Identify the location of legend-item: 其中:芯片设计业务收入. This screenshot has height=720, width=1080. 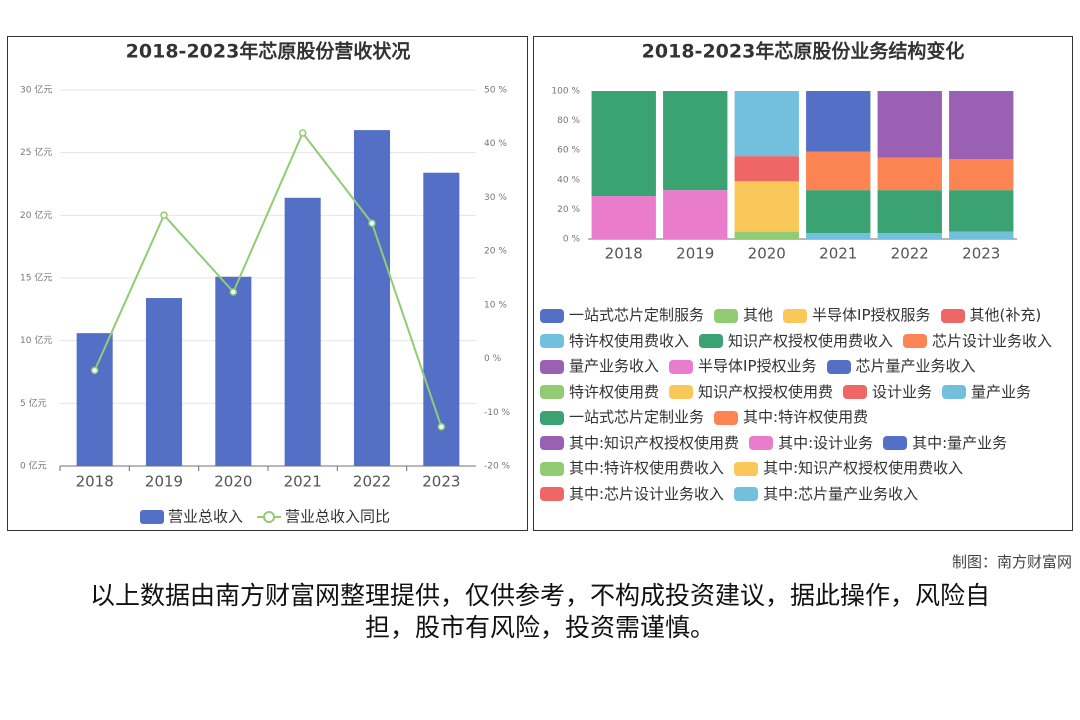
(632, 495).